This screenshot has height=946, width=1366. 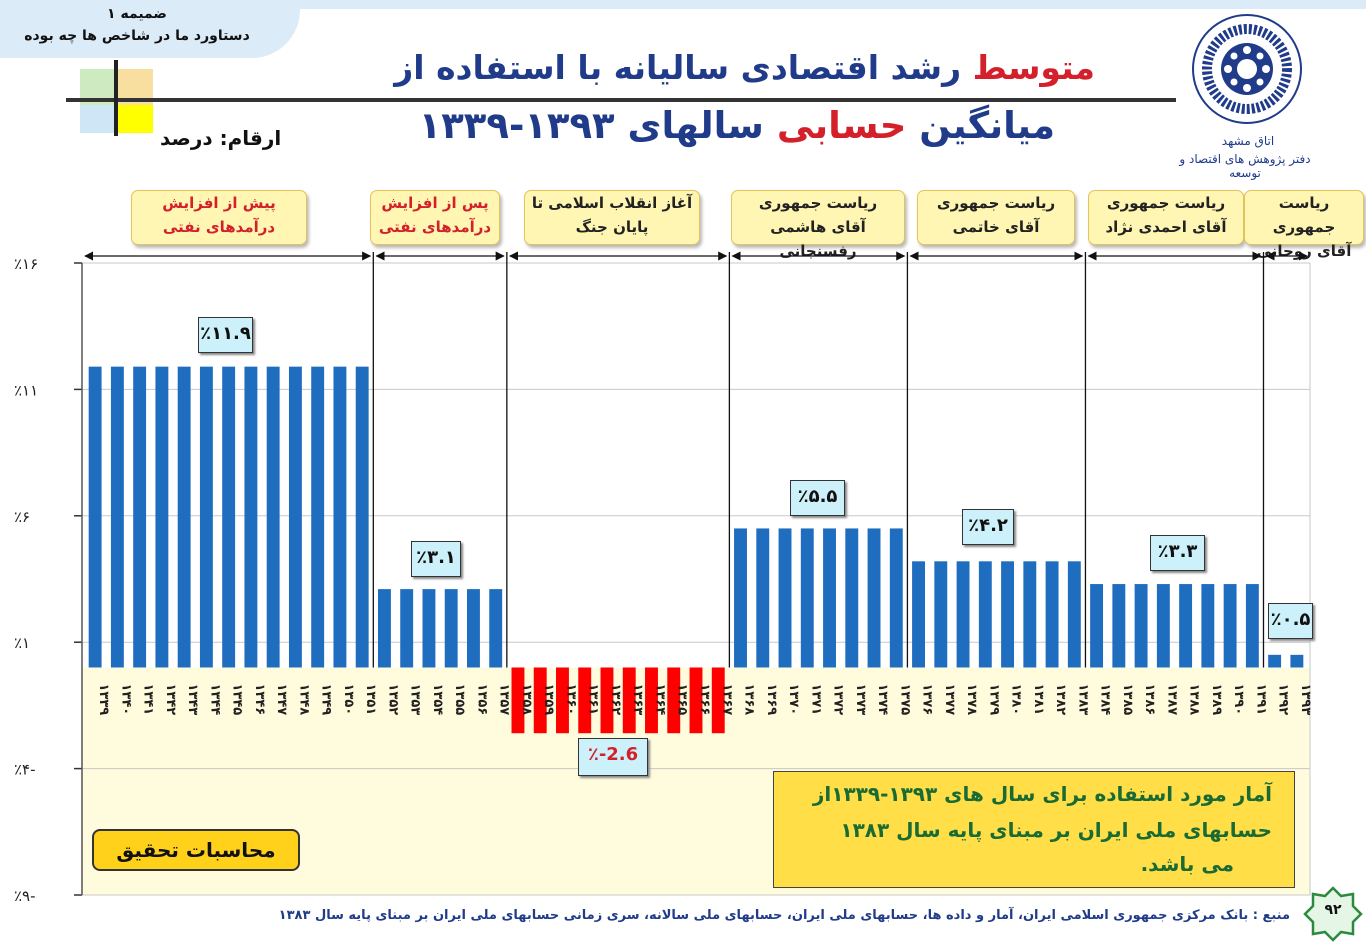 I want to click on x-tick-label: ۱۳۵۸, so click(x=526, y=699).